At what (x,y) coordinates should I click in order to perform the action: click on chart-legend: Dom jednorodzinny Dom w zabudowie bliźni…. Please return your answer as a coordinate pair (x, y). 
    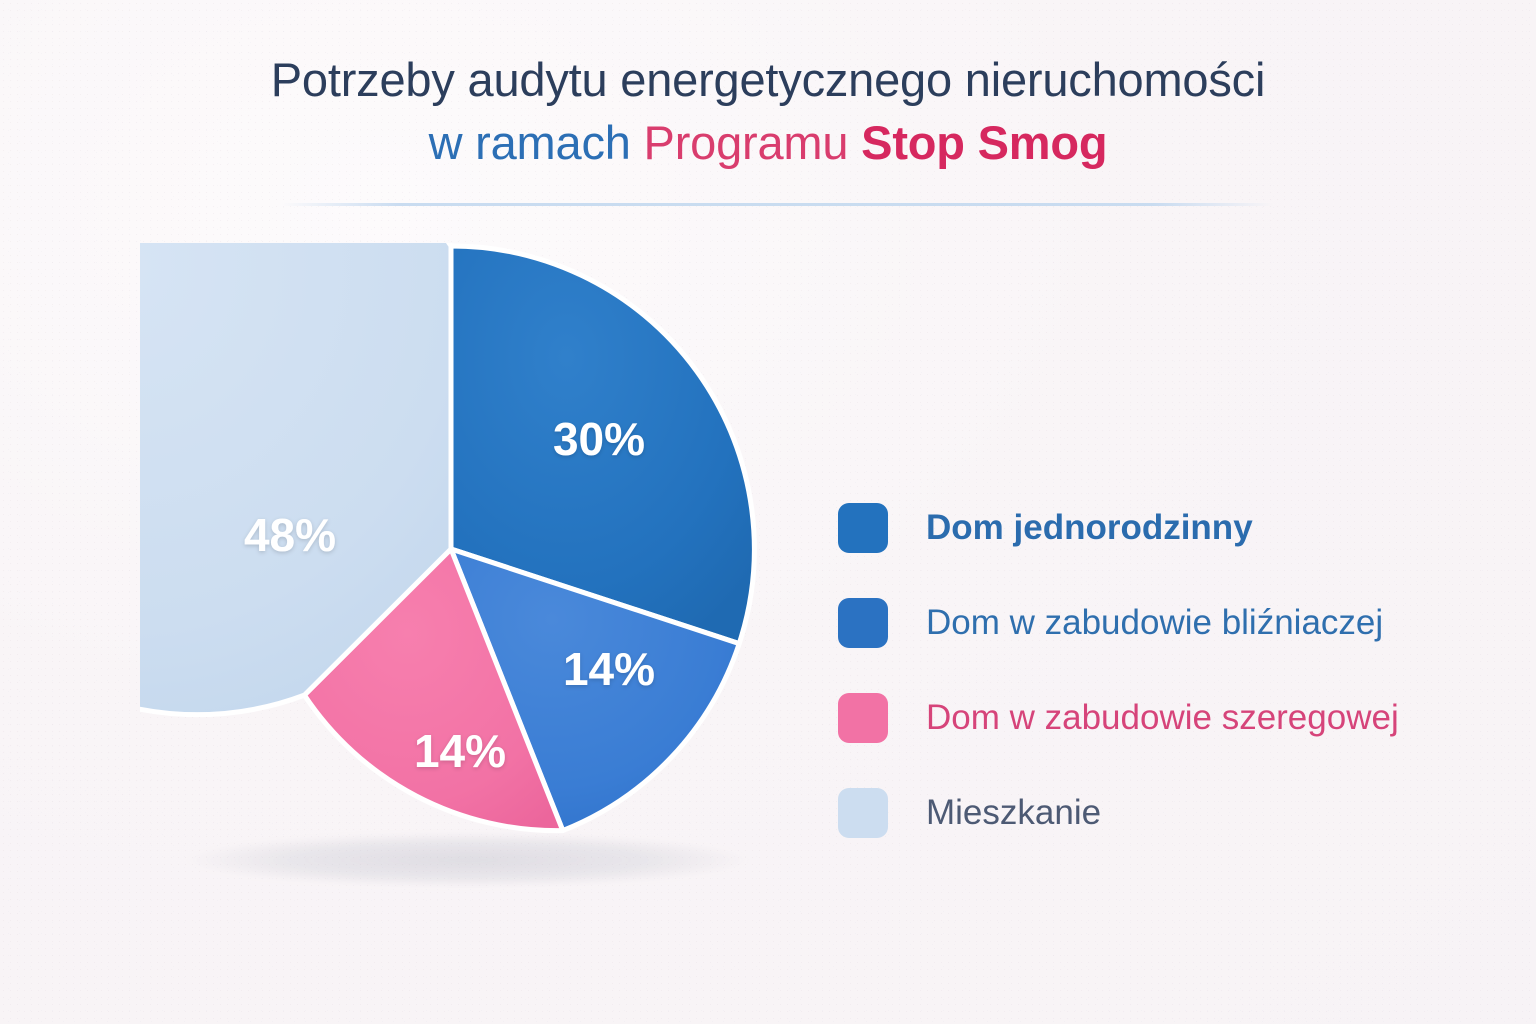
    Looking at the image, I should click on (1118, 670).